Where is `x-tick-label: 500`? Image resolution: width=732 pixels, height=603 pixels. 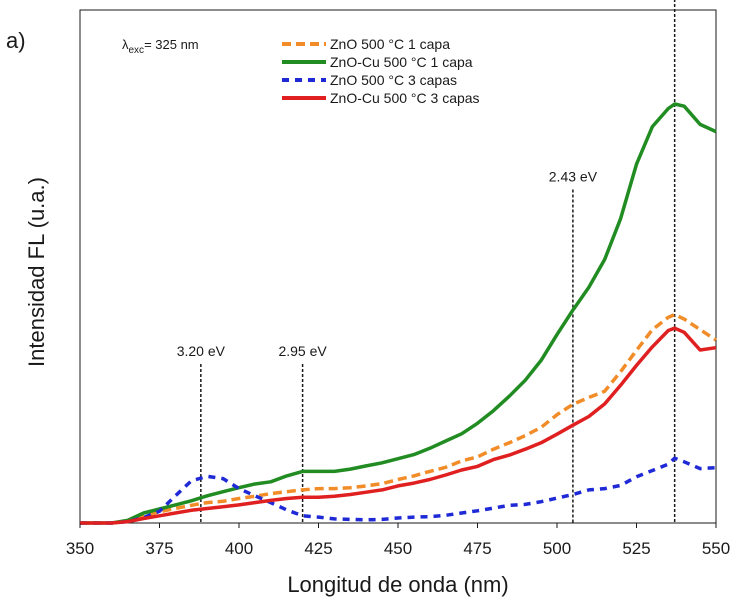
x-tick-label: 500 is located at coordinates (557, 548).